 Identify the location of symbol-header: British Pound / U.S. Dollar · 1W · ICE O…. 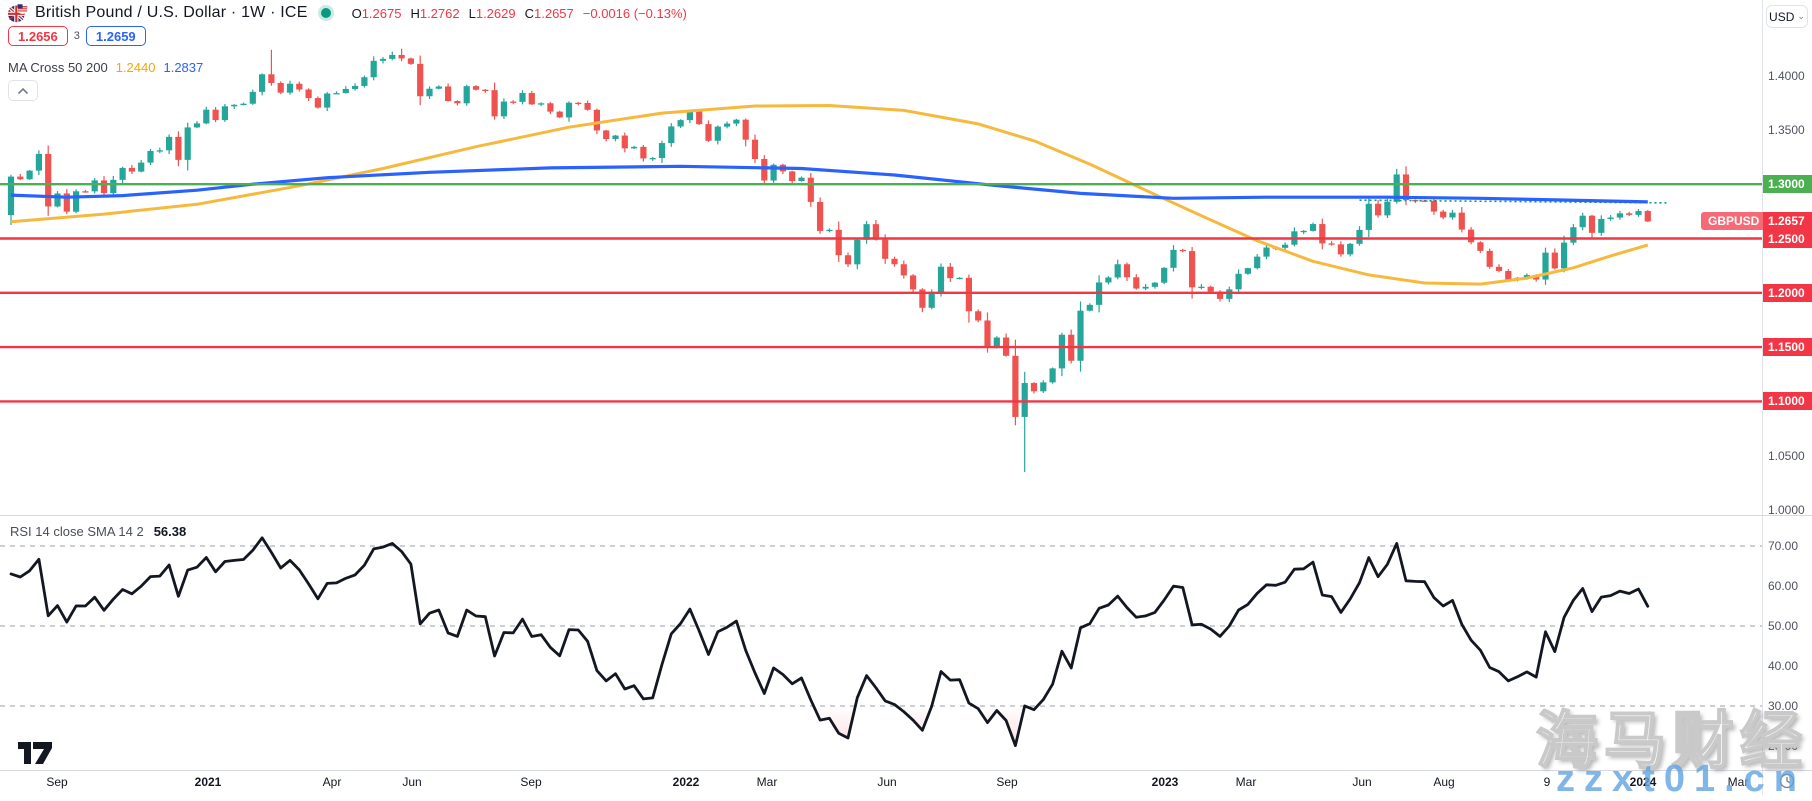
(347, 13).